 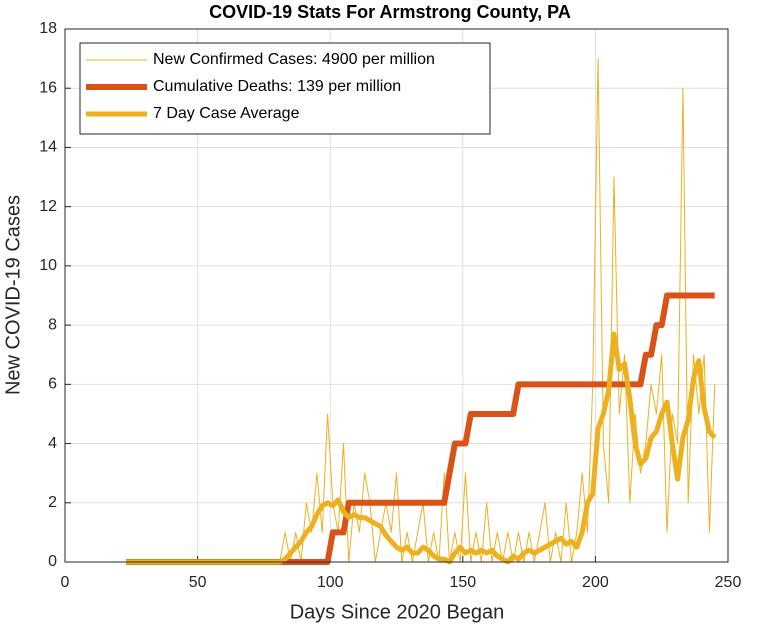 I want to click on y-axis-label: New COVID-19 Cases, so click(x=13, y=295).